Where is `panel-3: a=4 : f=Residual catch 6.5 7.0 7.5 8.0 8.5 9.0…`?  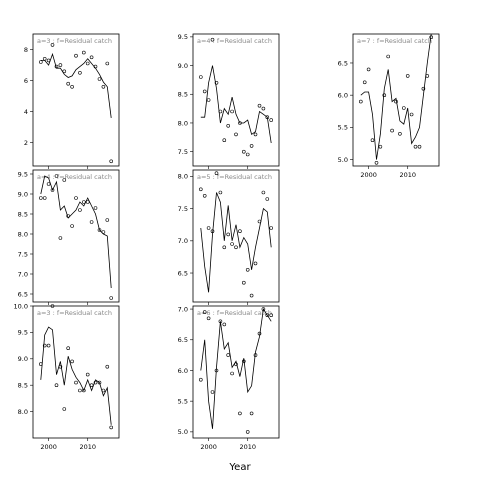 panel-3: a=4 : f=Residual catch 6.5 7.0 7.5 8.0 8.5 9.0… is located at coordinates (69, 237).